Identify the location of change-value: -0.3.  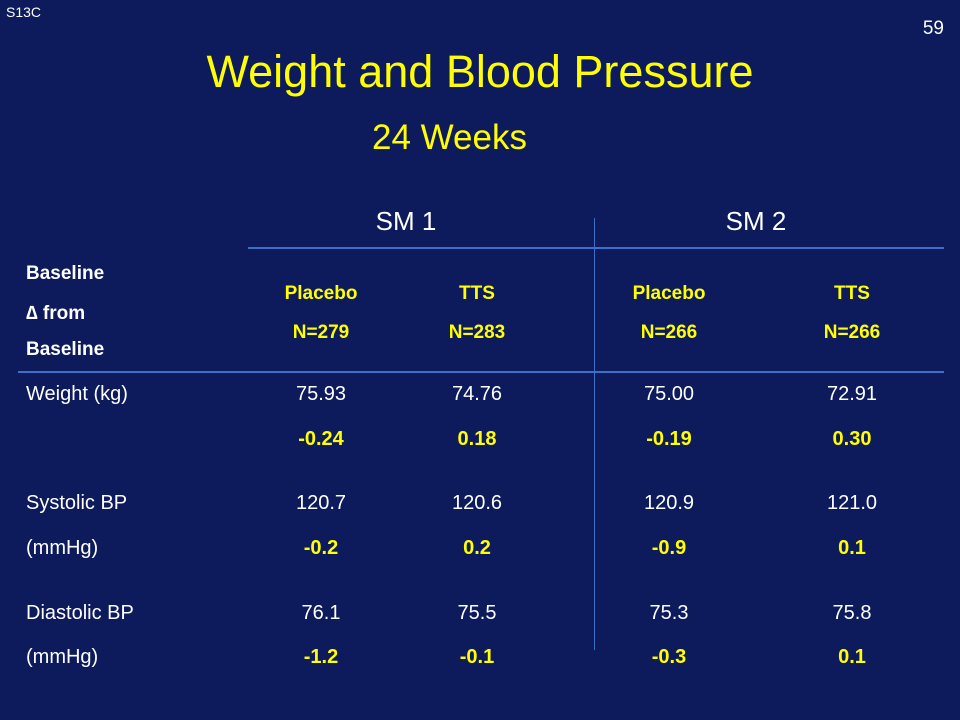
(669, 657).